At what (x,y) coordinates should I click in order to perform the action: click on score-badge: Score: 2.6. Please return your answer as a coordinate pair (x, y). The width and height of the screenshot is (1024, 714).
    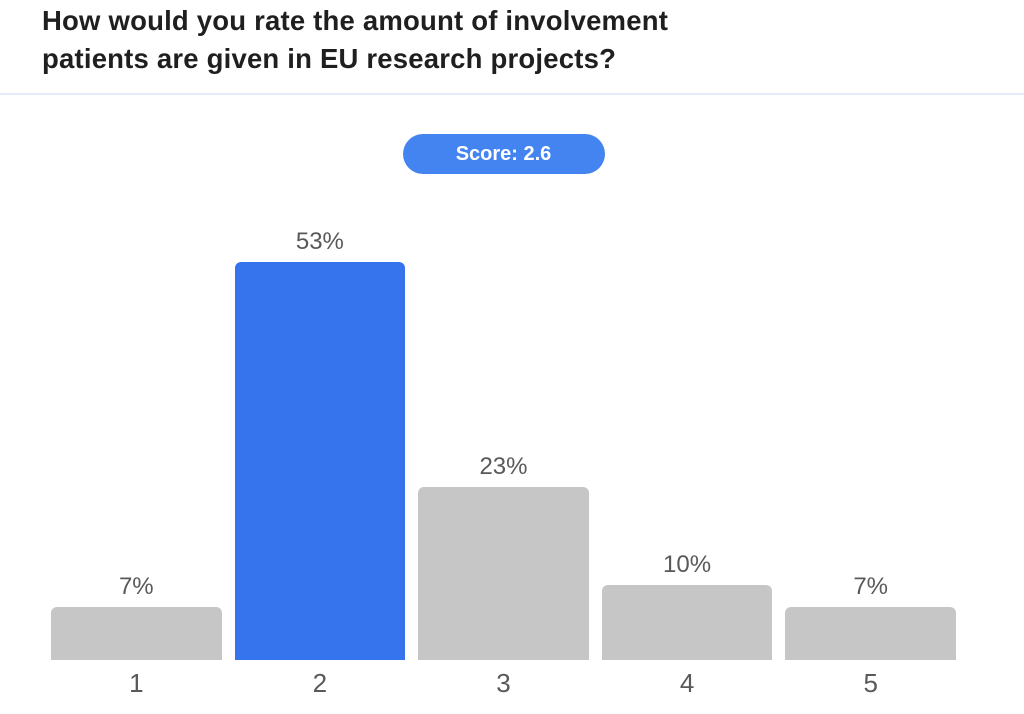
    Looking at the image, I should click on (503, 154).